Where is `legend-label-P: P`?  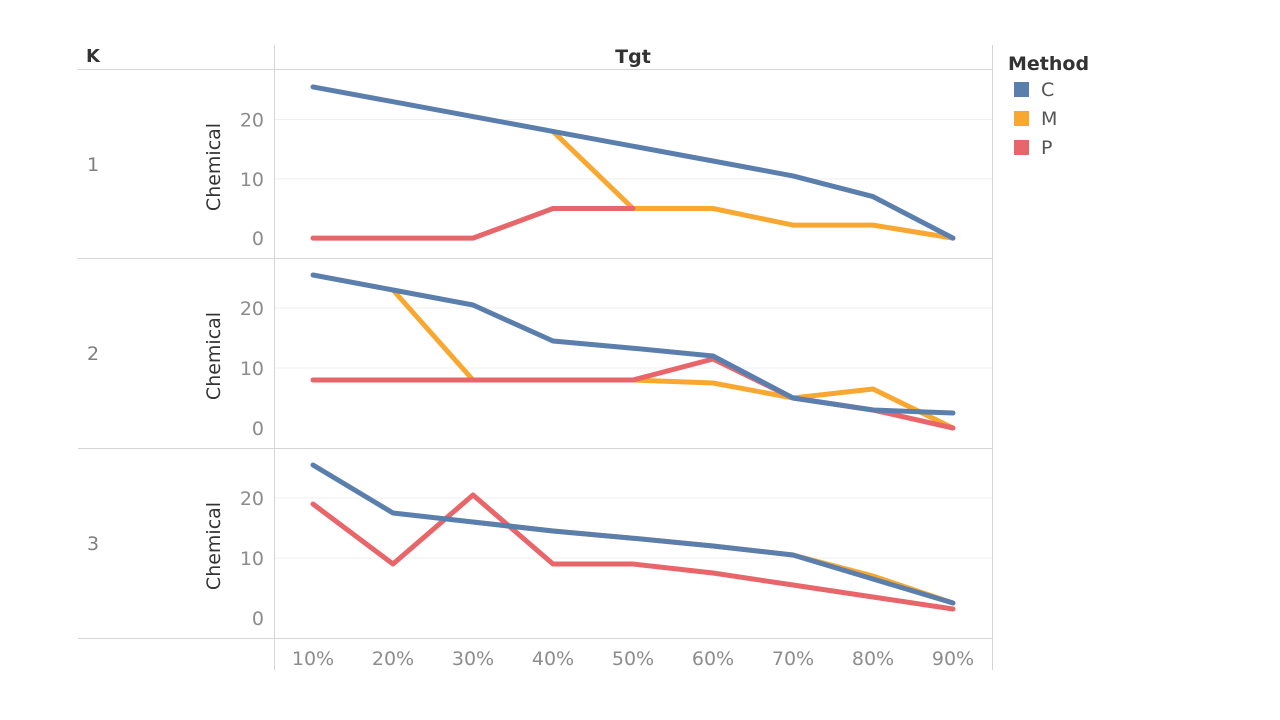 legend-label-P: P is located at coordinates (1046, 148).